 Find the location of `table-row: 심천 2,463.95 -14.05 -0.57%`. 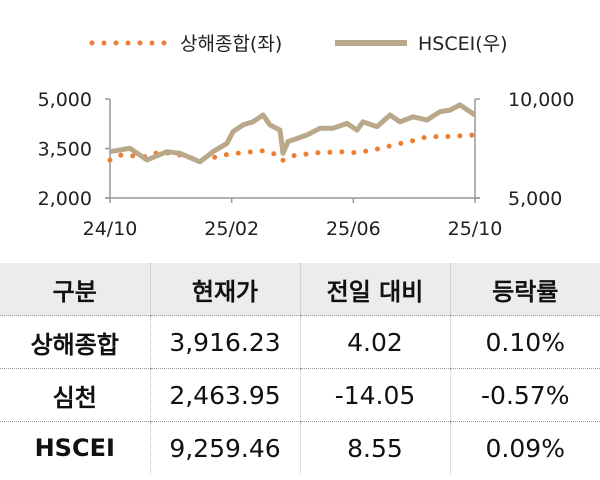

table-row: 심천 2,463.95 -14.05 -0.57% is located at coordinates (300, 395).